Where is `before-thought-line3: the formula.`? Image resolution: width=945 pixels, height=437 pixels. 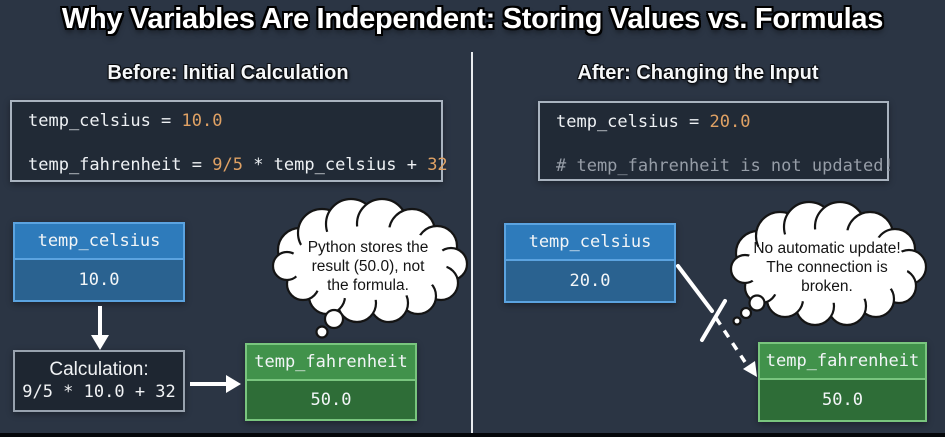
before-thought-line3: the formula. is located at coordinates (368, 285).